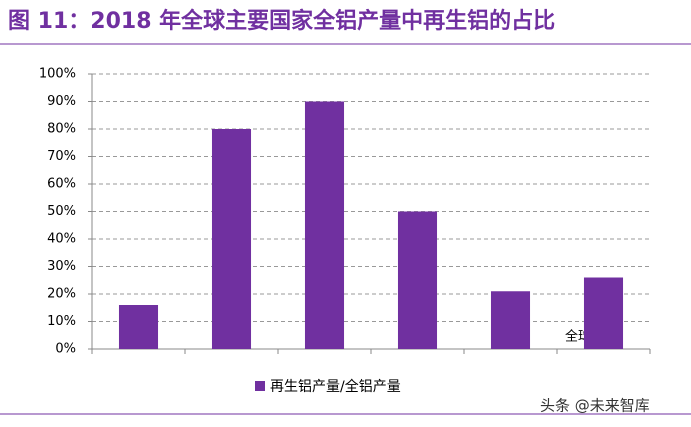 The height and width of the screenshot is (427, 691). What do you see at coordinates (335, 386) in the screenshot?
I see `legend-label: 再生铝产量/全铝产量` at bounding box center [335, 386].